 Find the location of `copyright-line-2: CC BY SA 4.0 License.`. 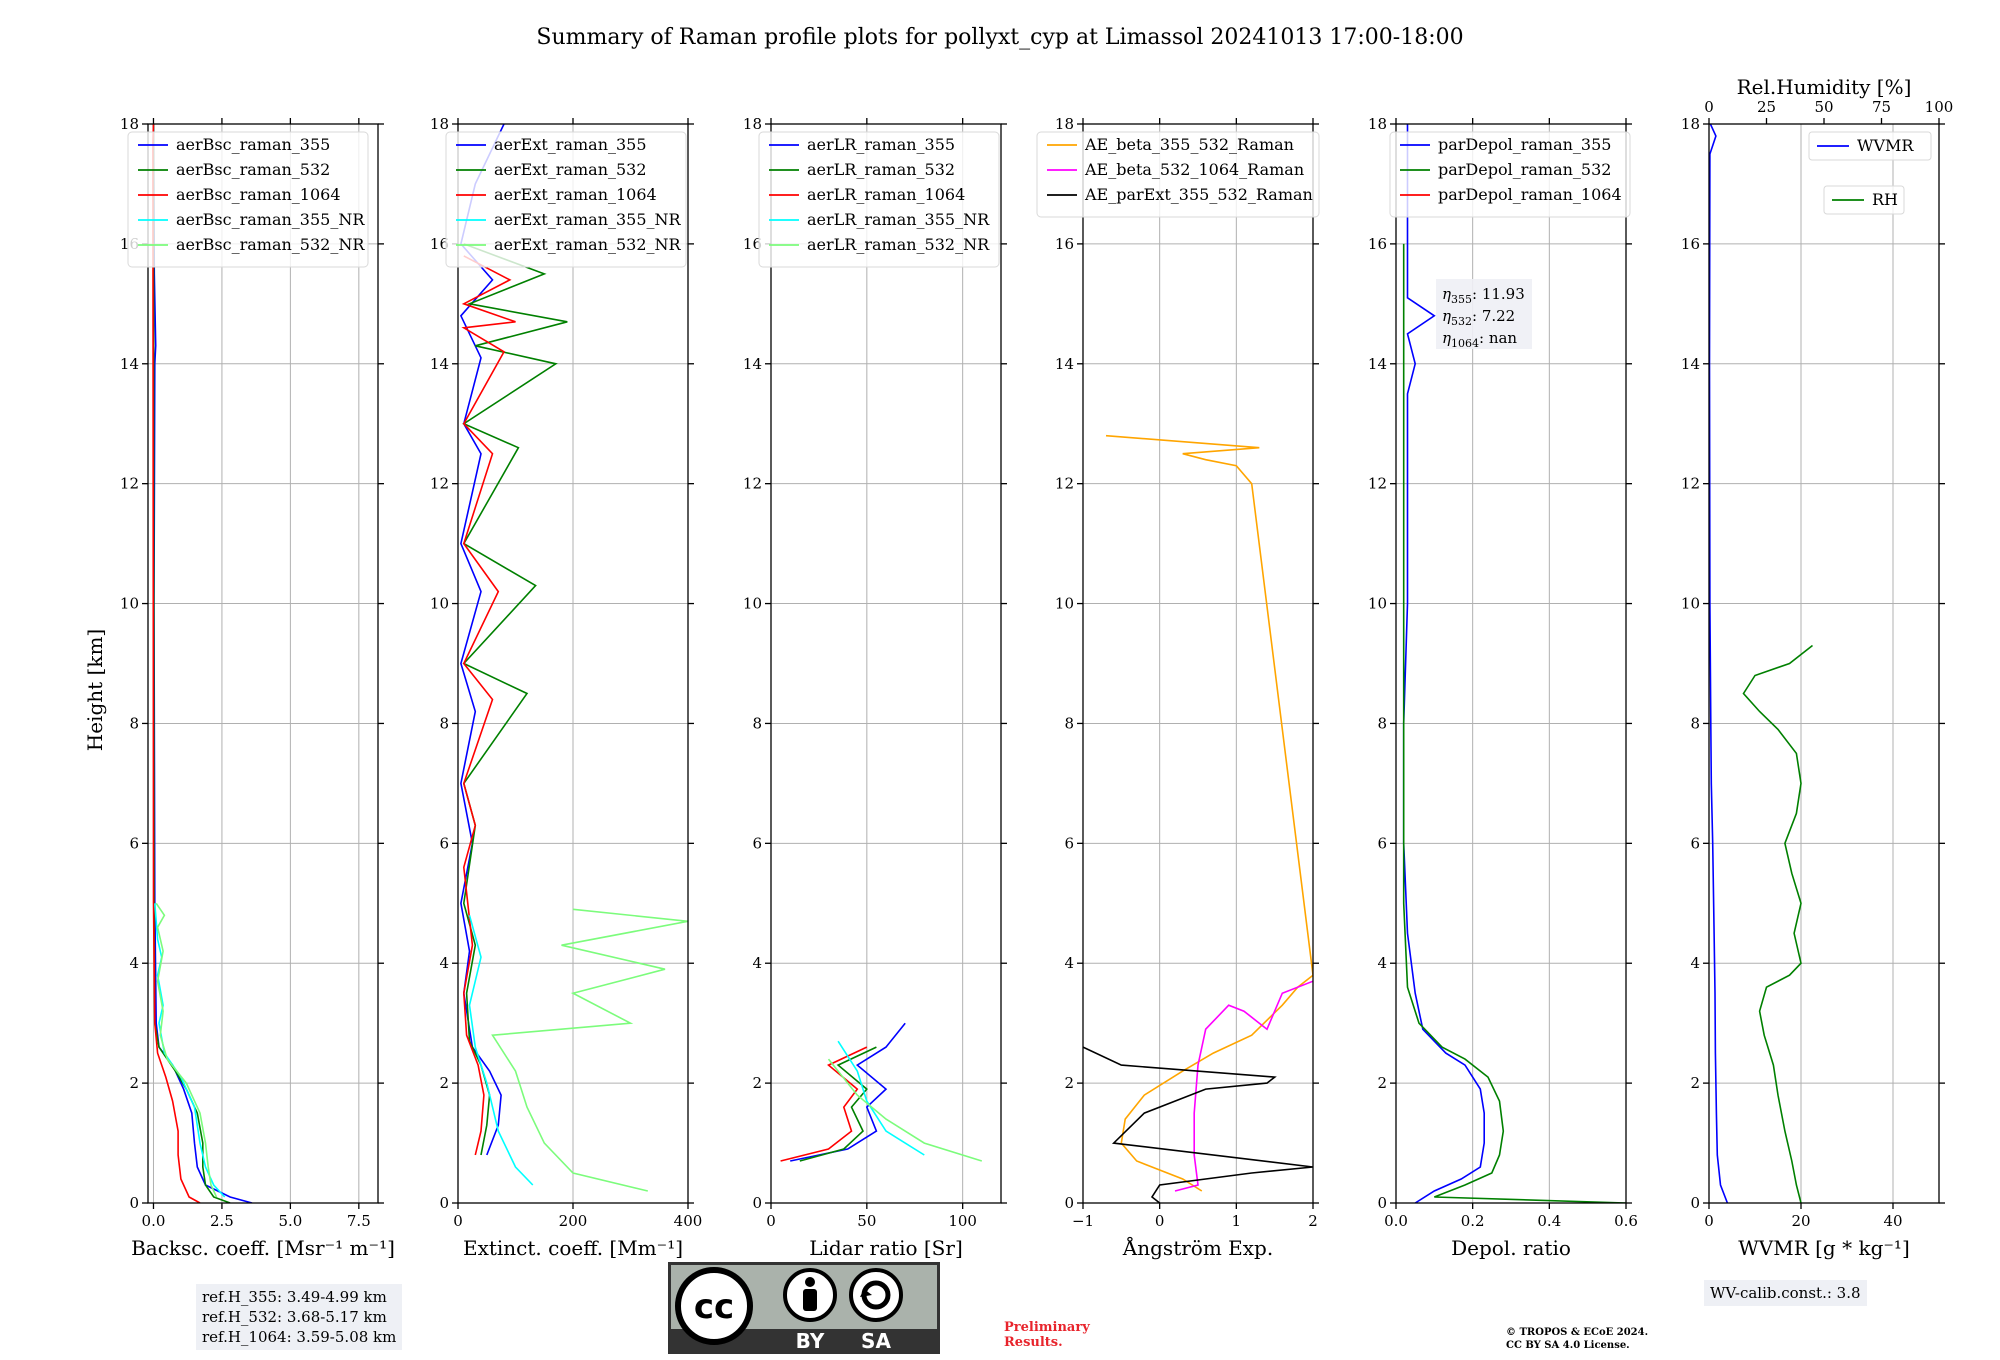

copyright-line-2: CC BY SA 4.0 License. is located at coordinates (1568, 1345).